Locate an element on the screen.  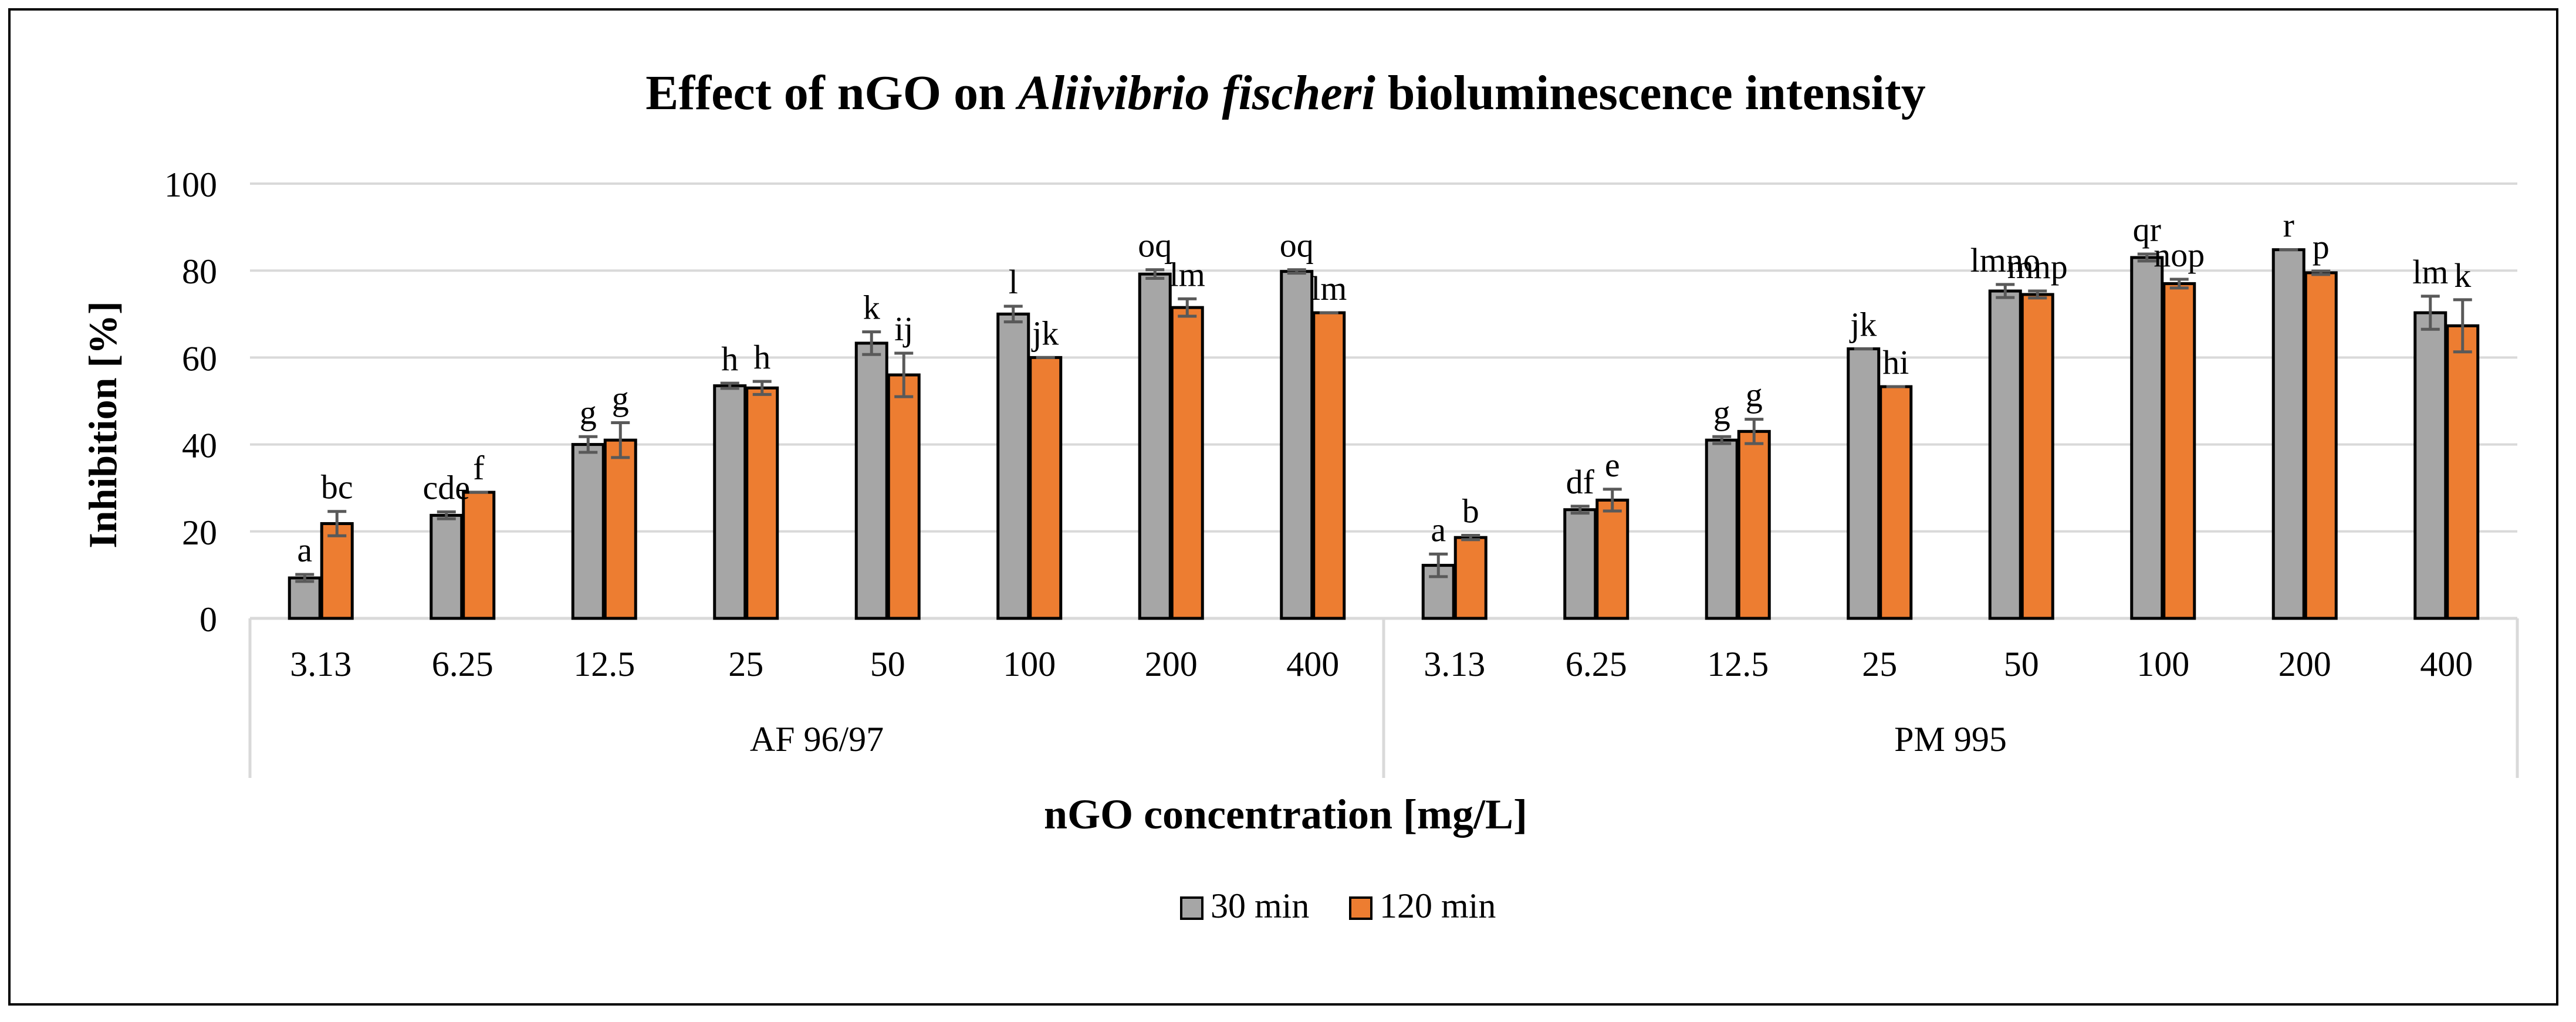
legend: 30 min 120 min is located at coordinates (1338, 905).